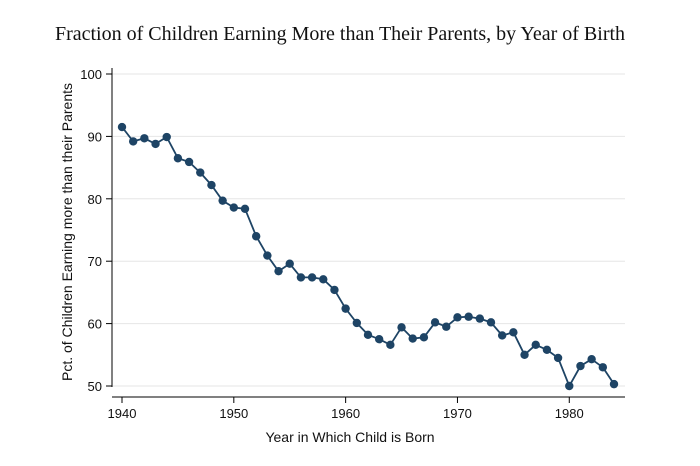 The image size is (700, 466). Describe the element at coordinates (200, 172) in the screenshot. I see `data-point-1947` at that location.